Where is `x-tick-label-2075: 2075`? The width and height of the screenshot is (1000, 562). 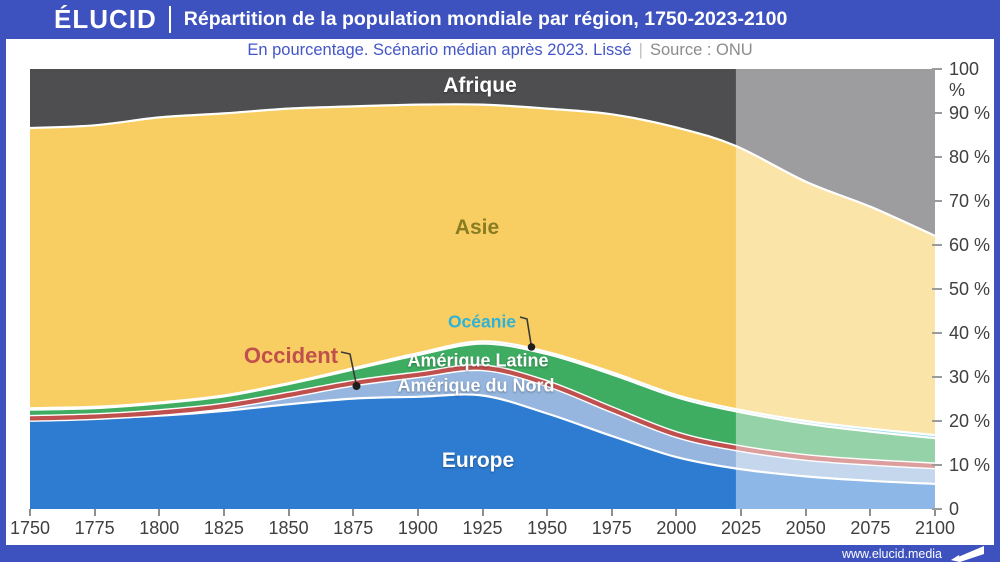
x-tick-label-2075: 2075 is located at coordinates (870, 528).